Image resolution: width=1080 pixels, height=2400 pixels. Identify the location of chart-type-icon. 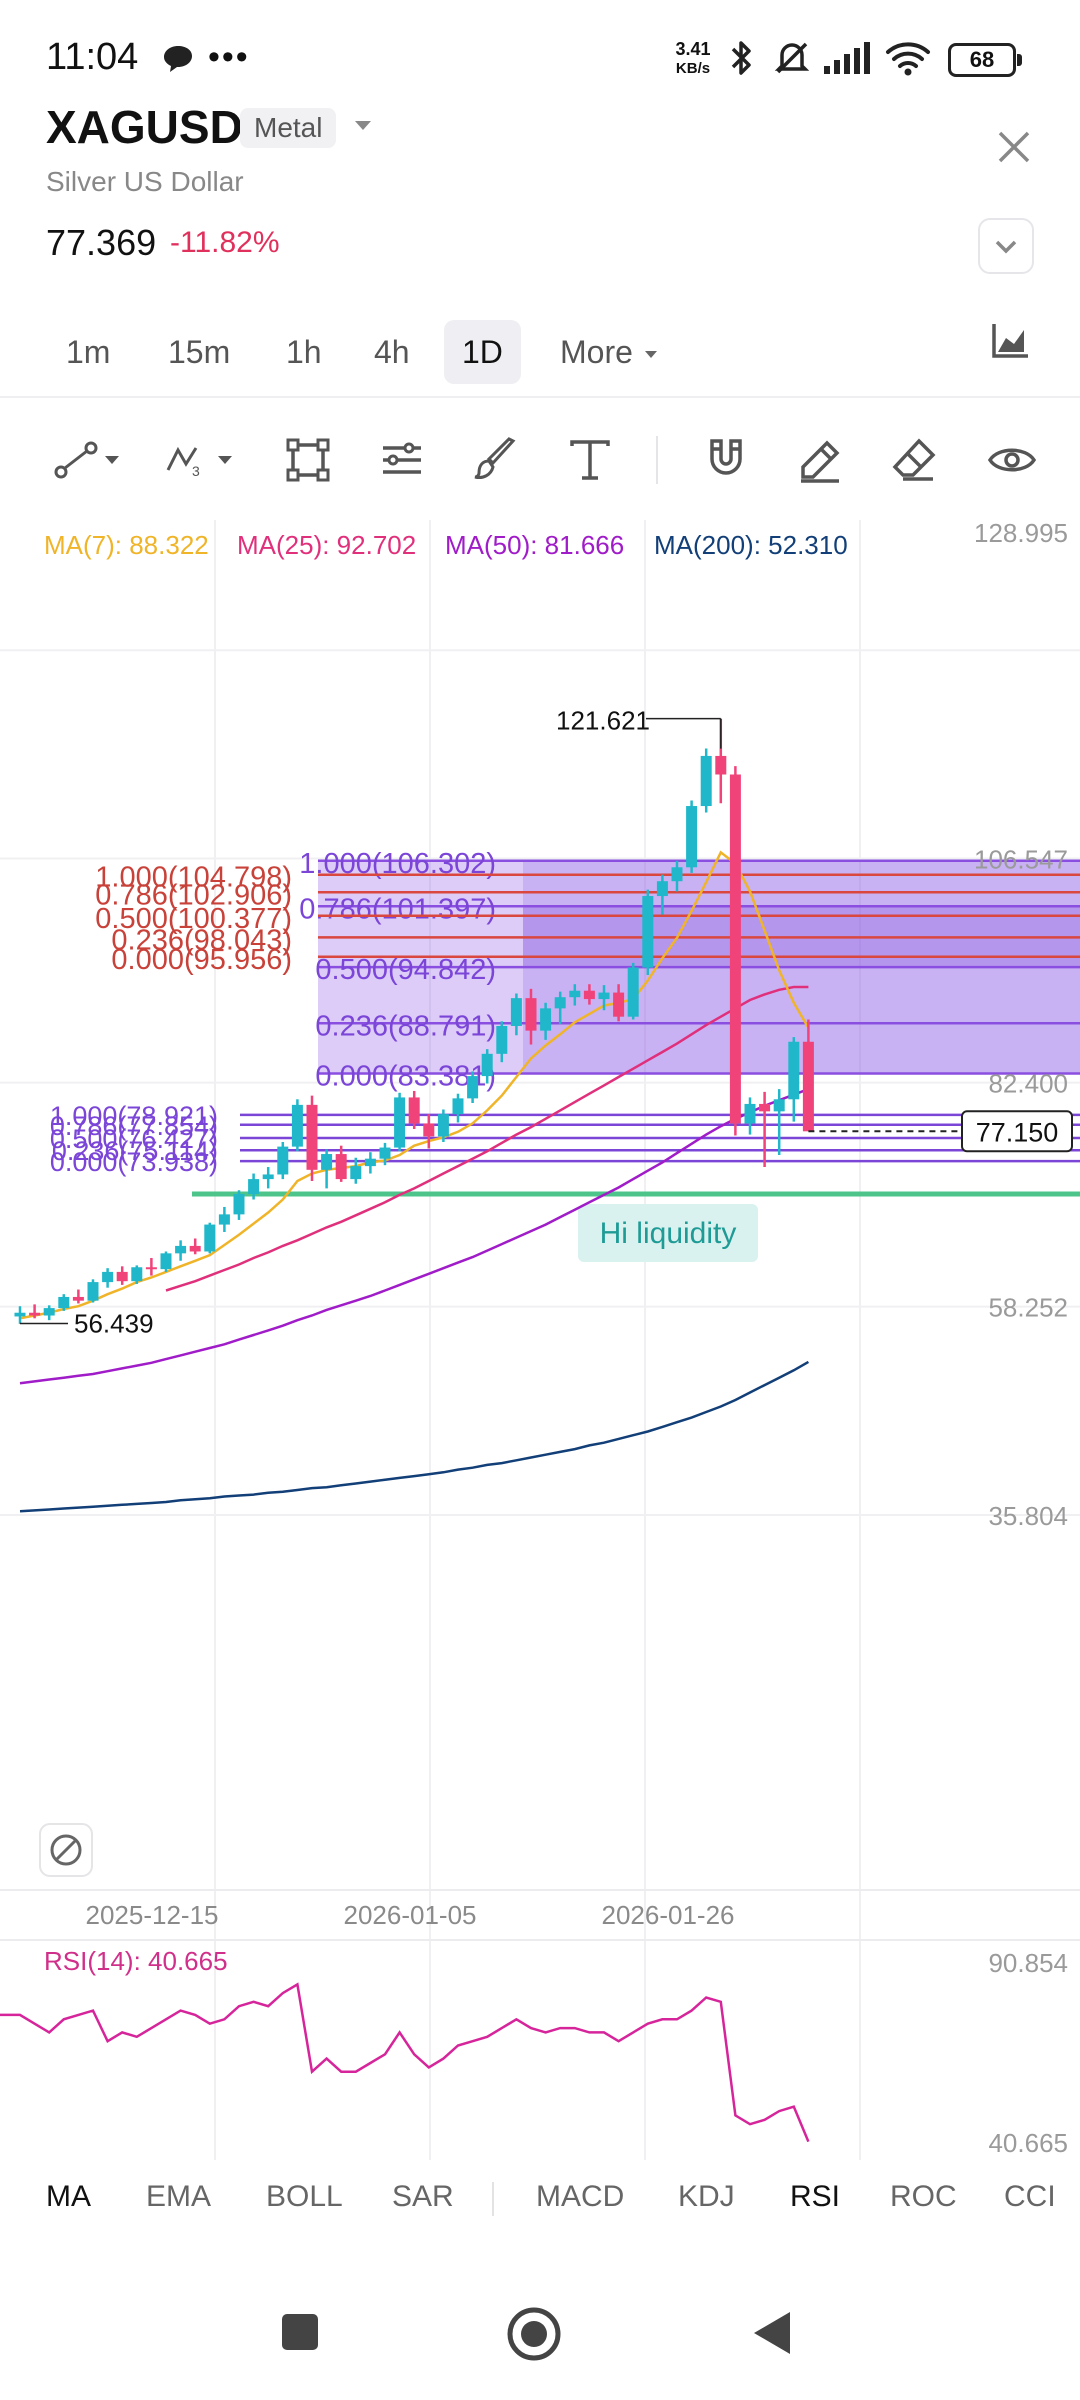
(1011, 342).